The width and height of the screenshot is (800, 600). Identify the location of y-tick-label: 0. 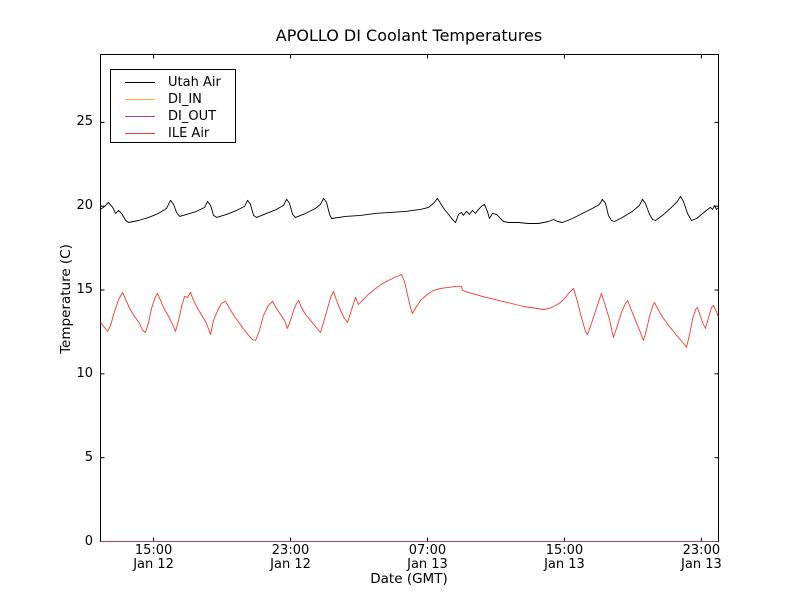
(88, 541).